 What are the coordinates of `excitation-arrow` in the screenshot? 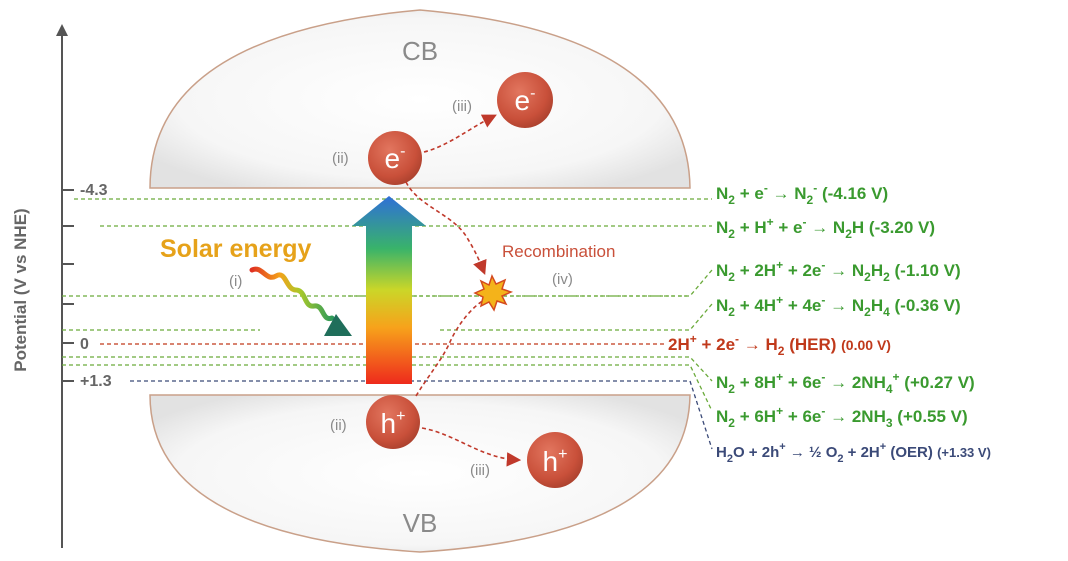 It's located at (389, 290).